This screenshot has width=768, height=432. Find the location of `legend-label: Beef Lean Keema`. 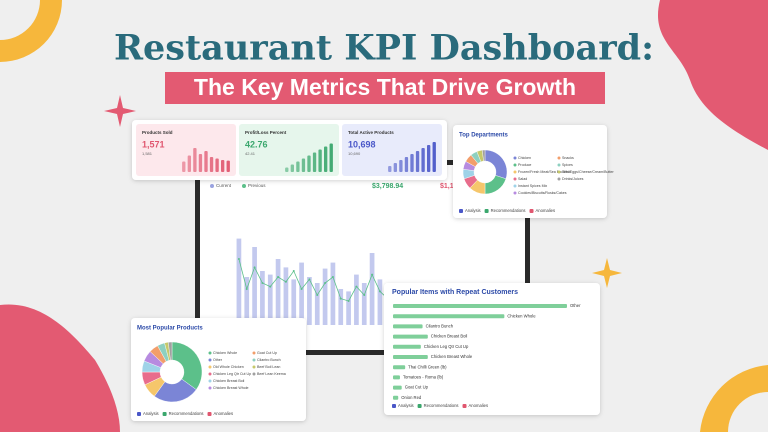

legend-label: Beef Lean Keema is located at coordinates (271, 374).